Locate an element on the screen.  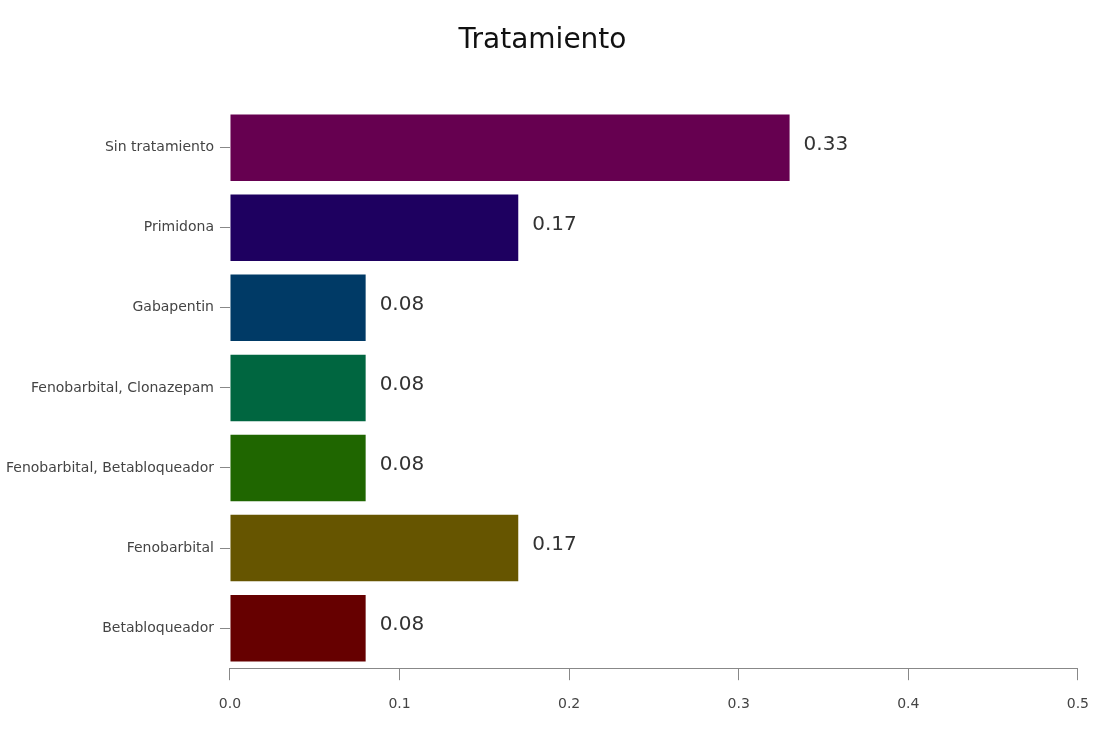
x-tick-label: 0.2 is located at coordinates (569, 703).